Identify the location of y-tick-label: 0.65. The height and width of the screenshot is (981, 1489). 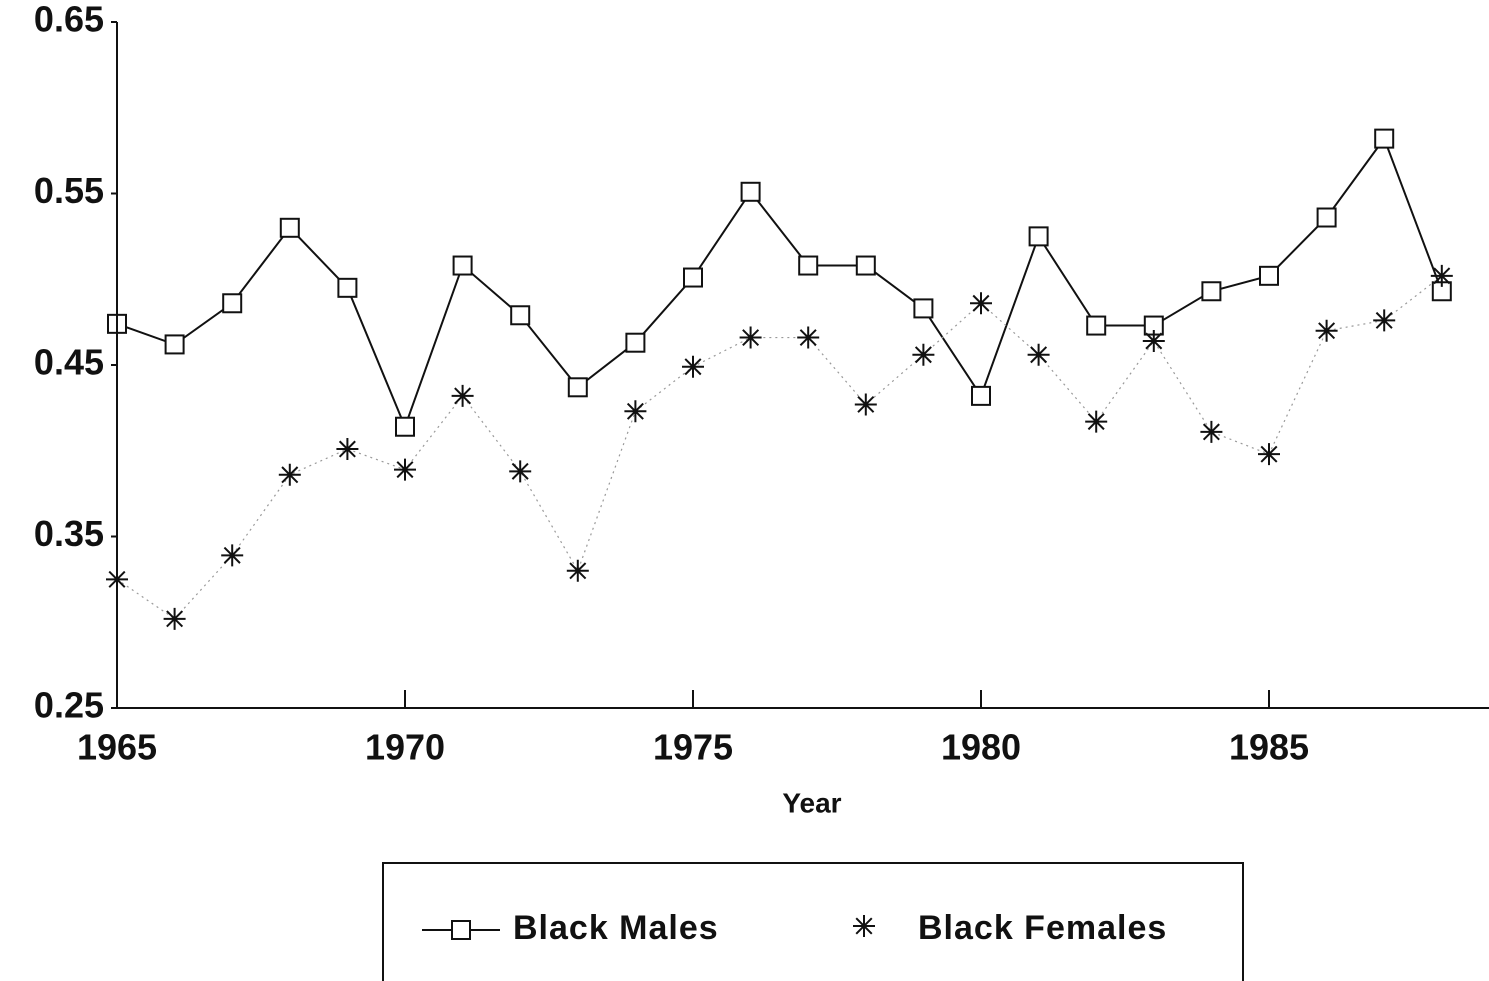
(69, 20).